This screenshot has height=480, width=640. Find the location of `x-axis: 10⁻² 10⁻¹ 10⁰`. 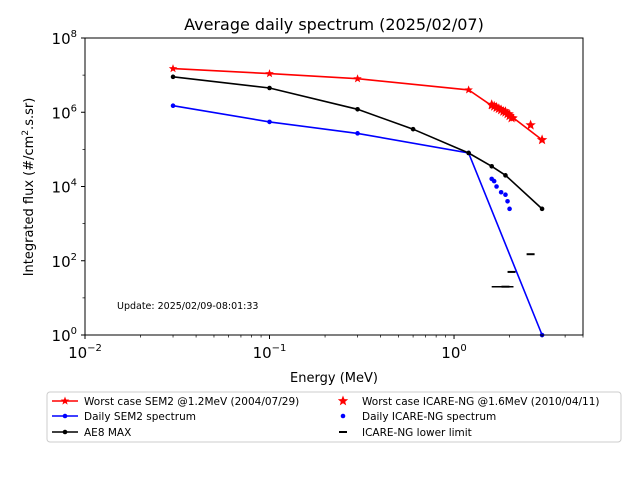

x-axis: 10⁻² 10⁻¹ 10⁰ is located at coordinates (326, 348).